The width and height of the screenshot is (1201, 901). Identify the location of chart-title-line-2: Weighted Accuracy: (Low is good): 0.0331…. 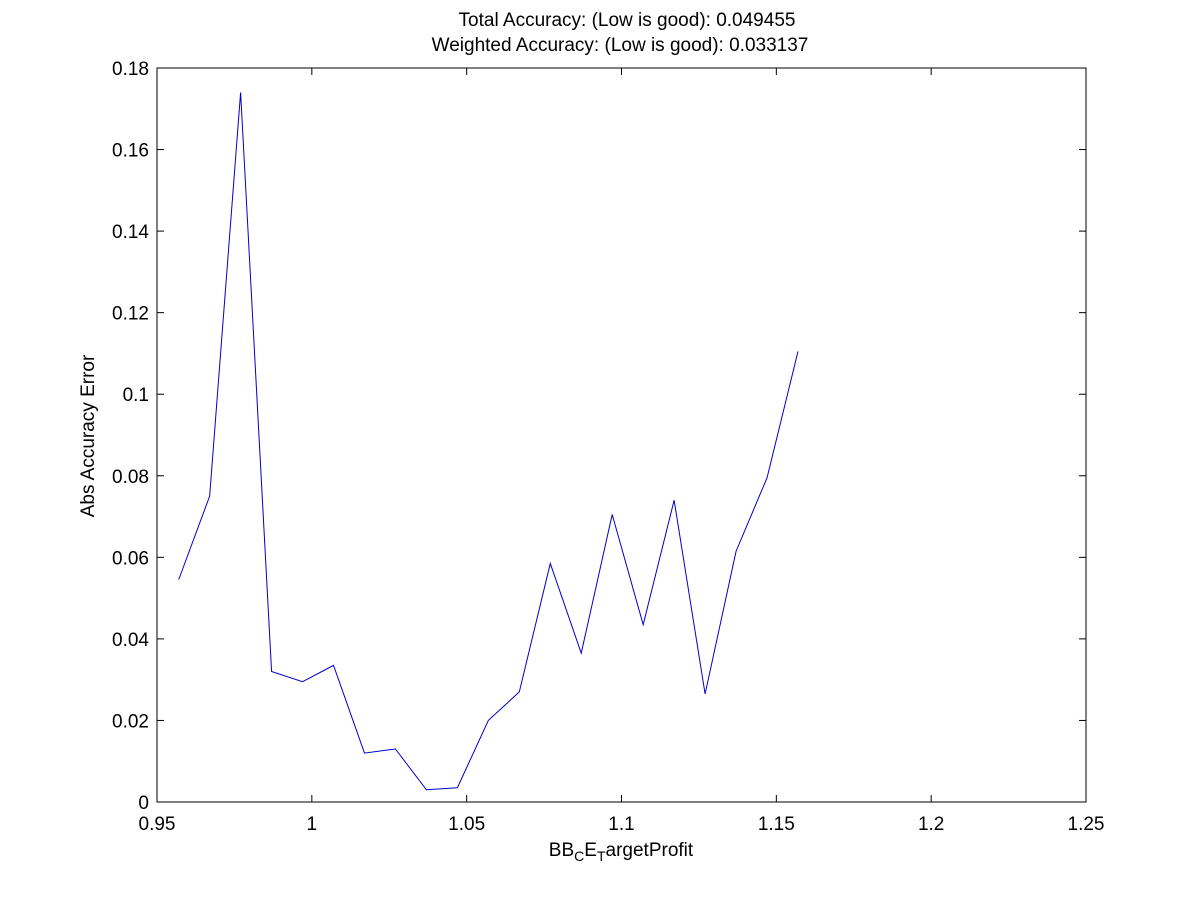
(620, 45).